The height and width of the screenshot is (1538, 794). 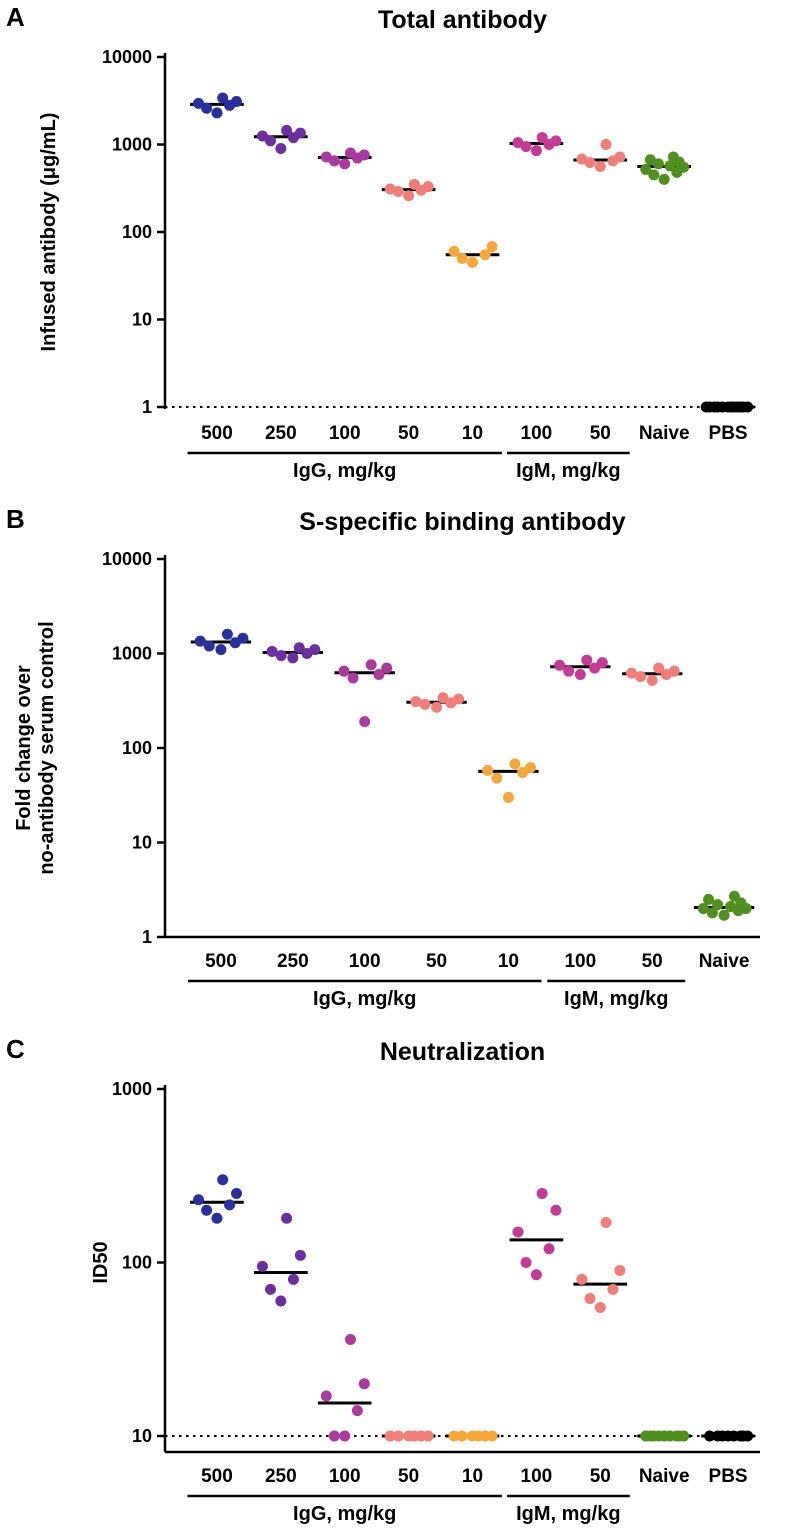 I want to click on panel-letter: B, so click(x=15, y=519).